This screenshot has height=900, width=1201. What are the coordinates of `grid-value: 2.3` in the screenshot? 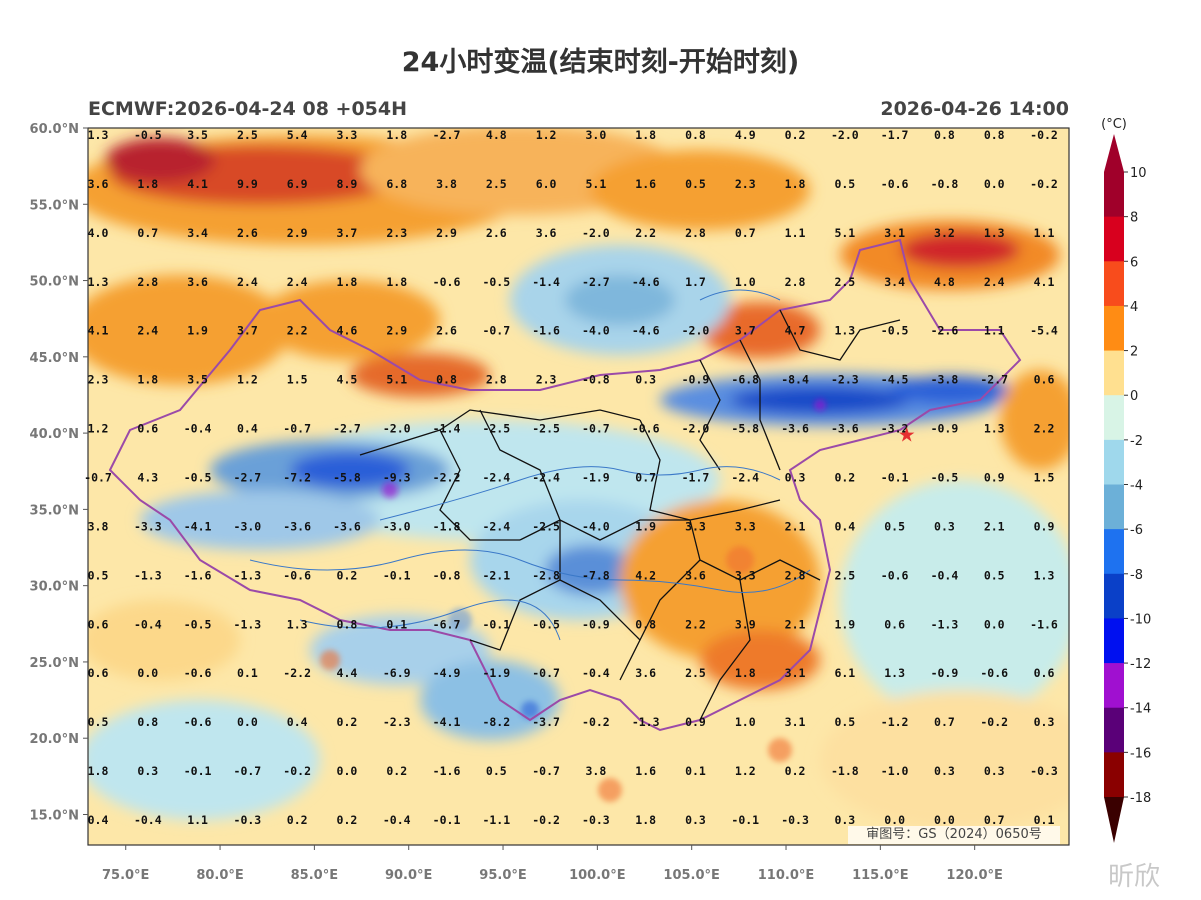 It's located at (98, 380).